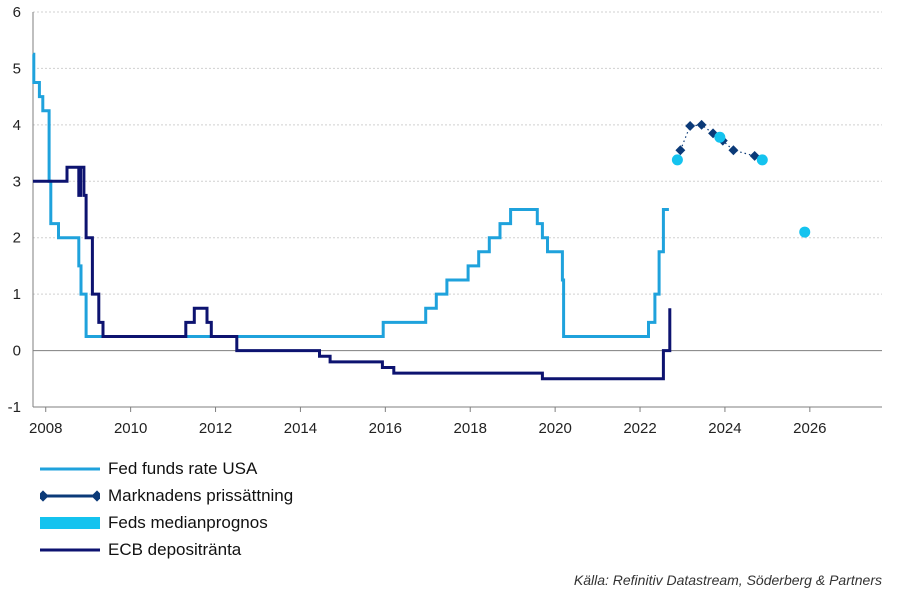 The height and width of the screenshot is (595, 900). I want to click on y-tick-label: -1, so click(14, 407).